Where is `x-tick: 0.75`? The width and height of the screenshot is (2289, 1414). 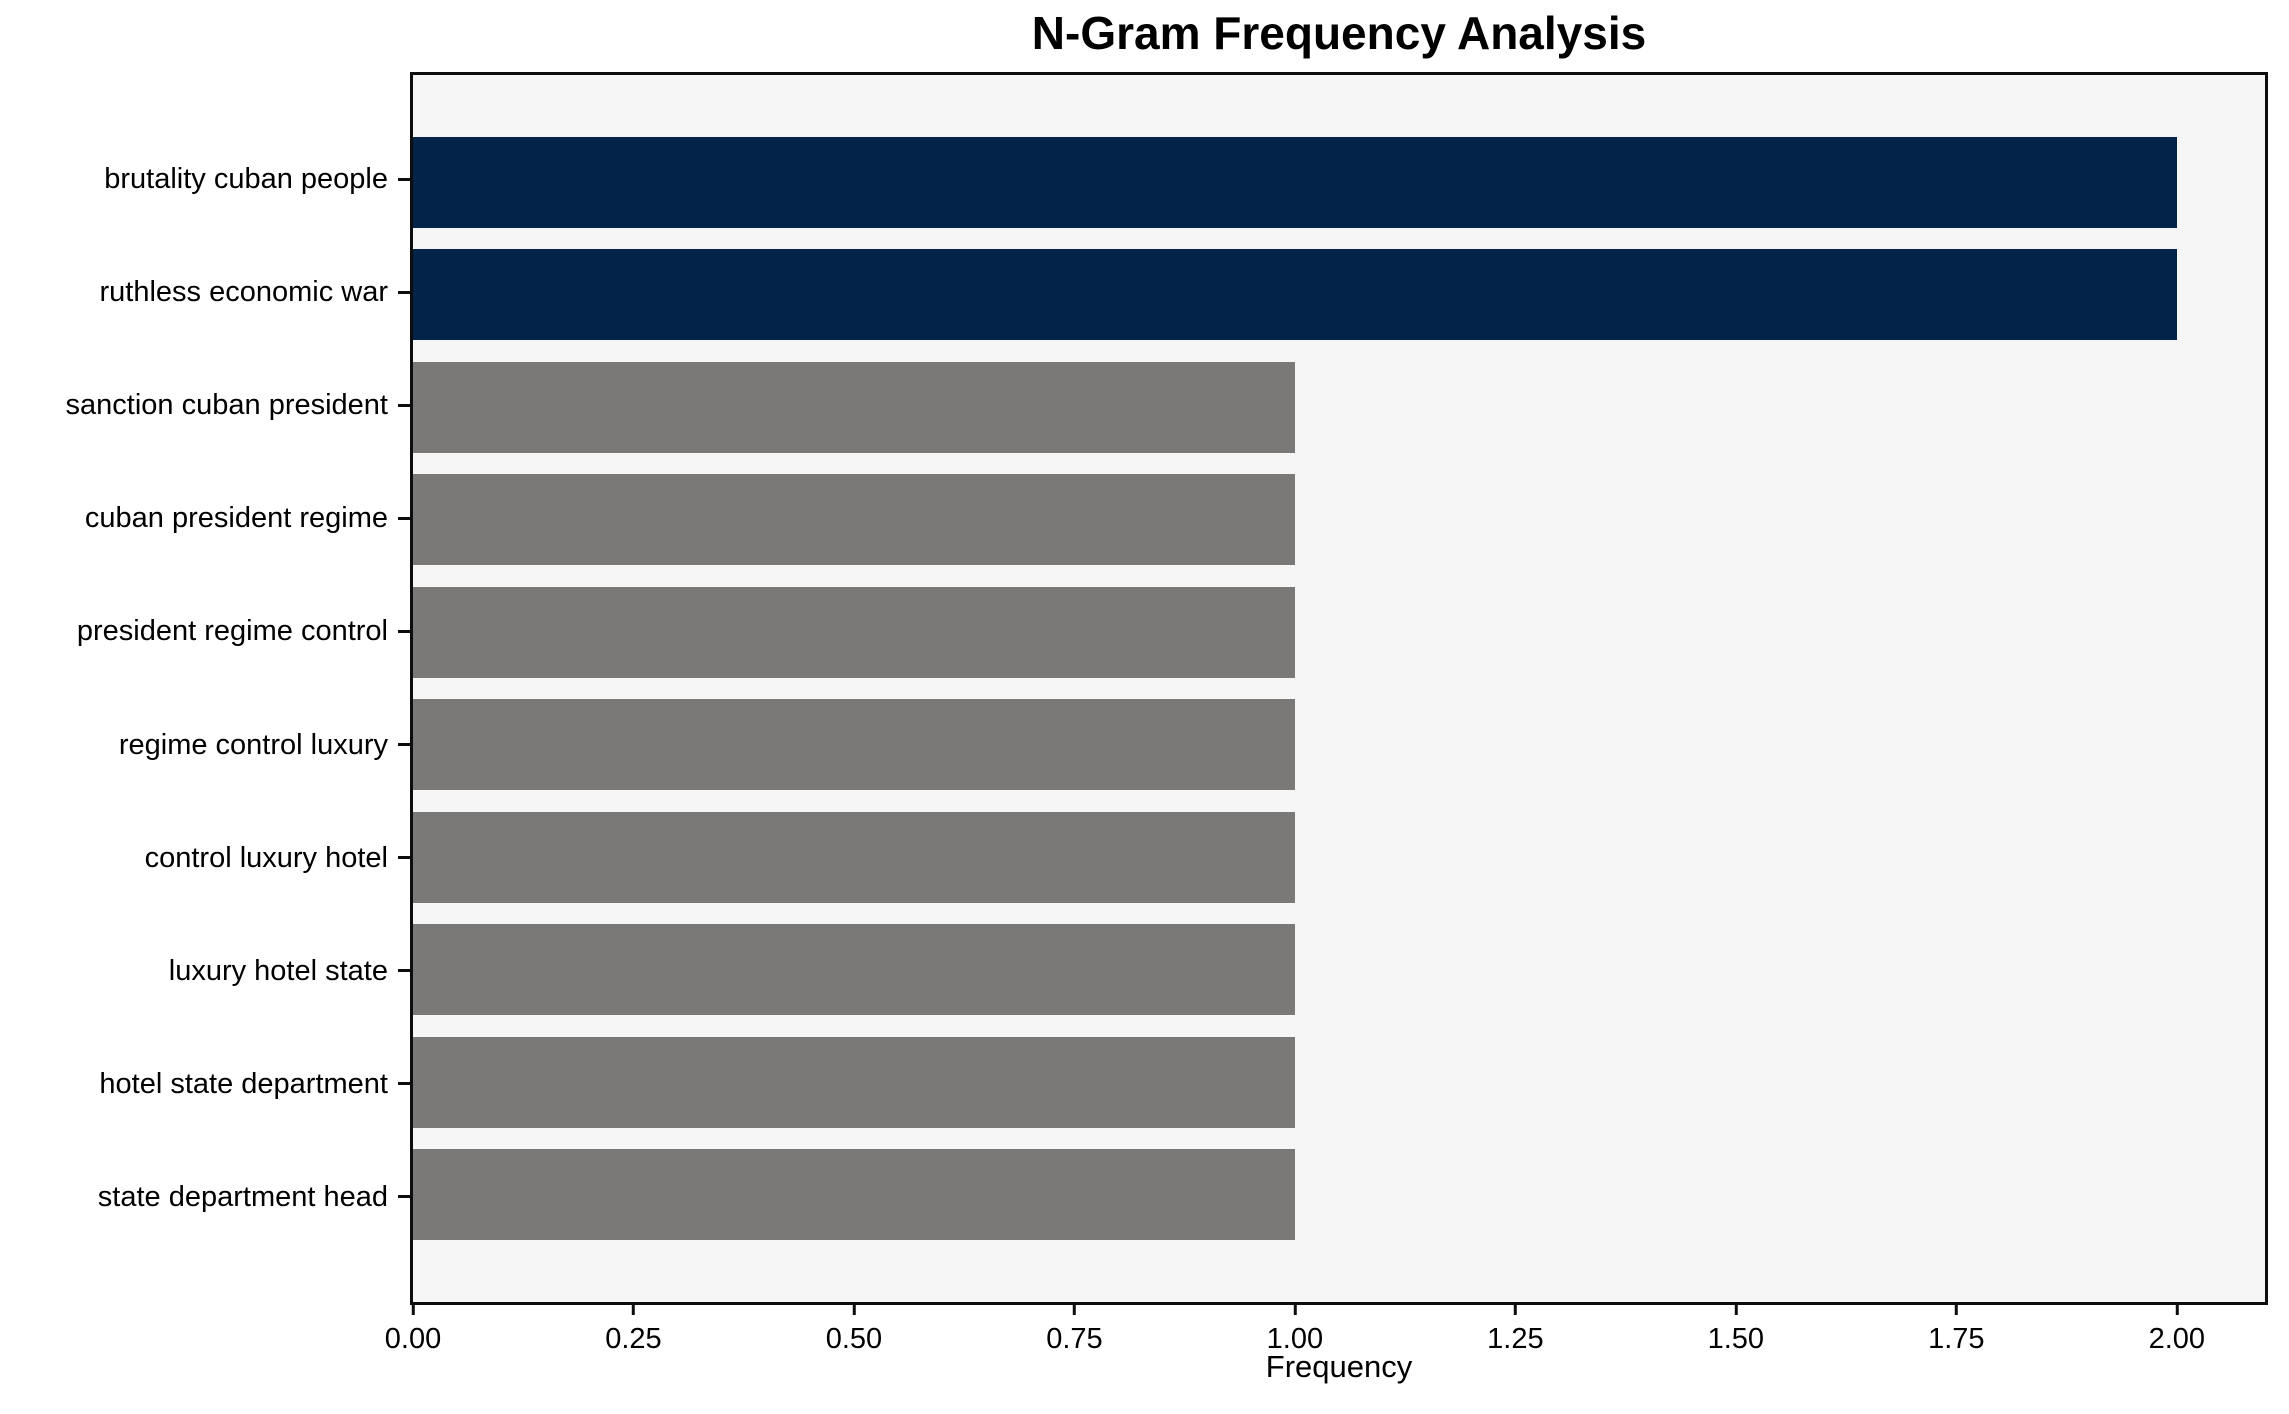
x-tick: 0.75 is located at coordinates (1074, 1329).